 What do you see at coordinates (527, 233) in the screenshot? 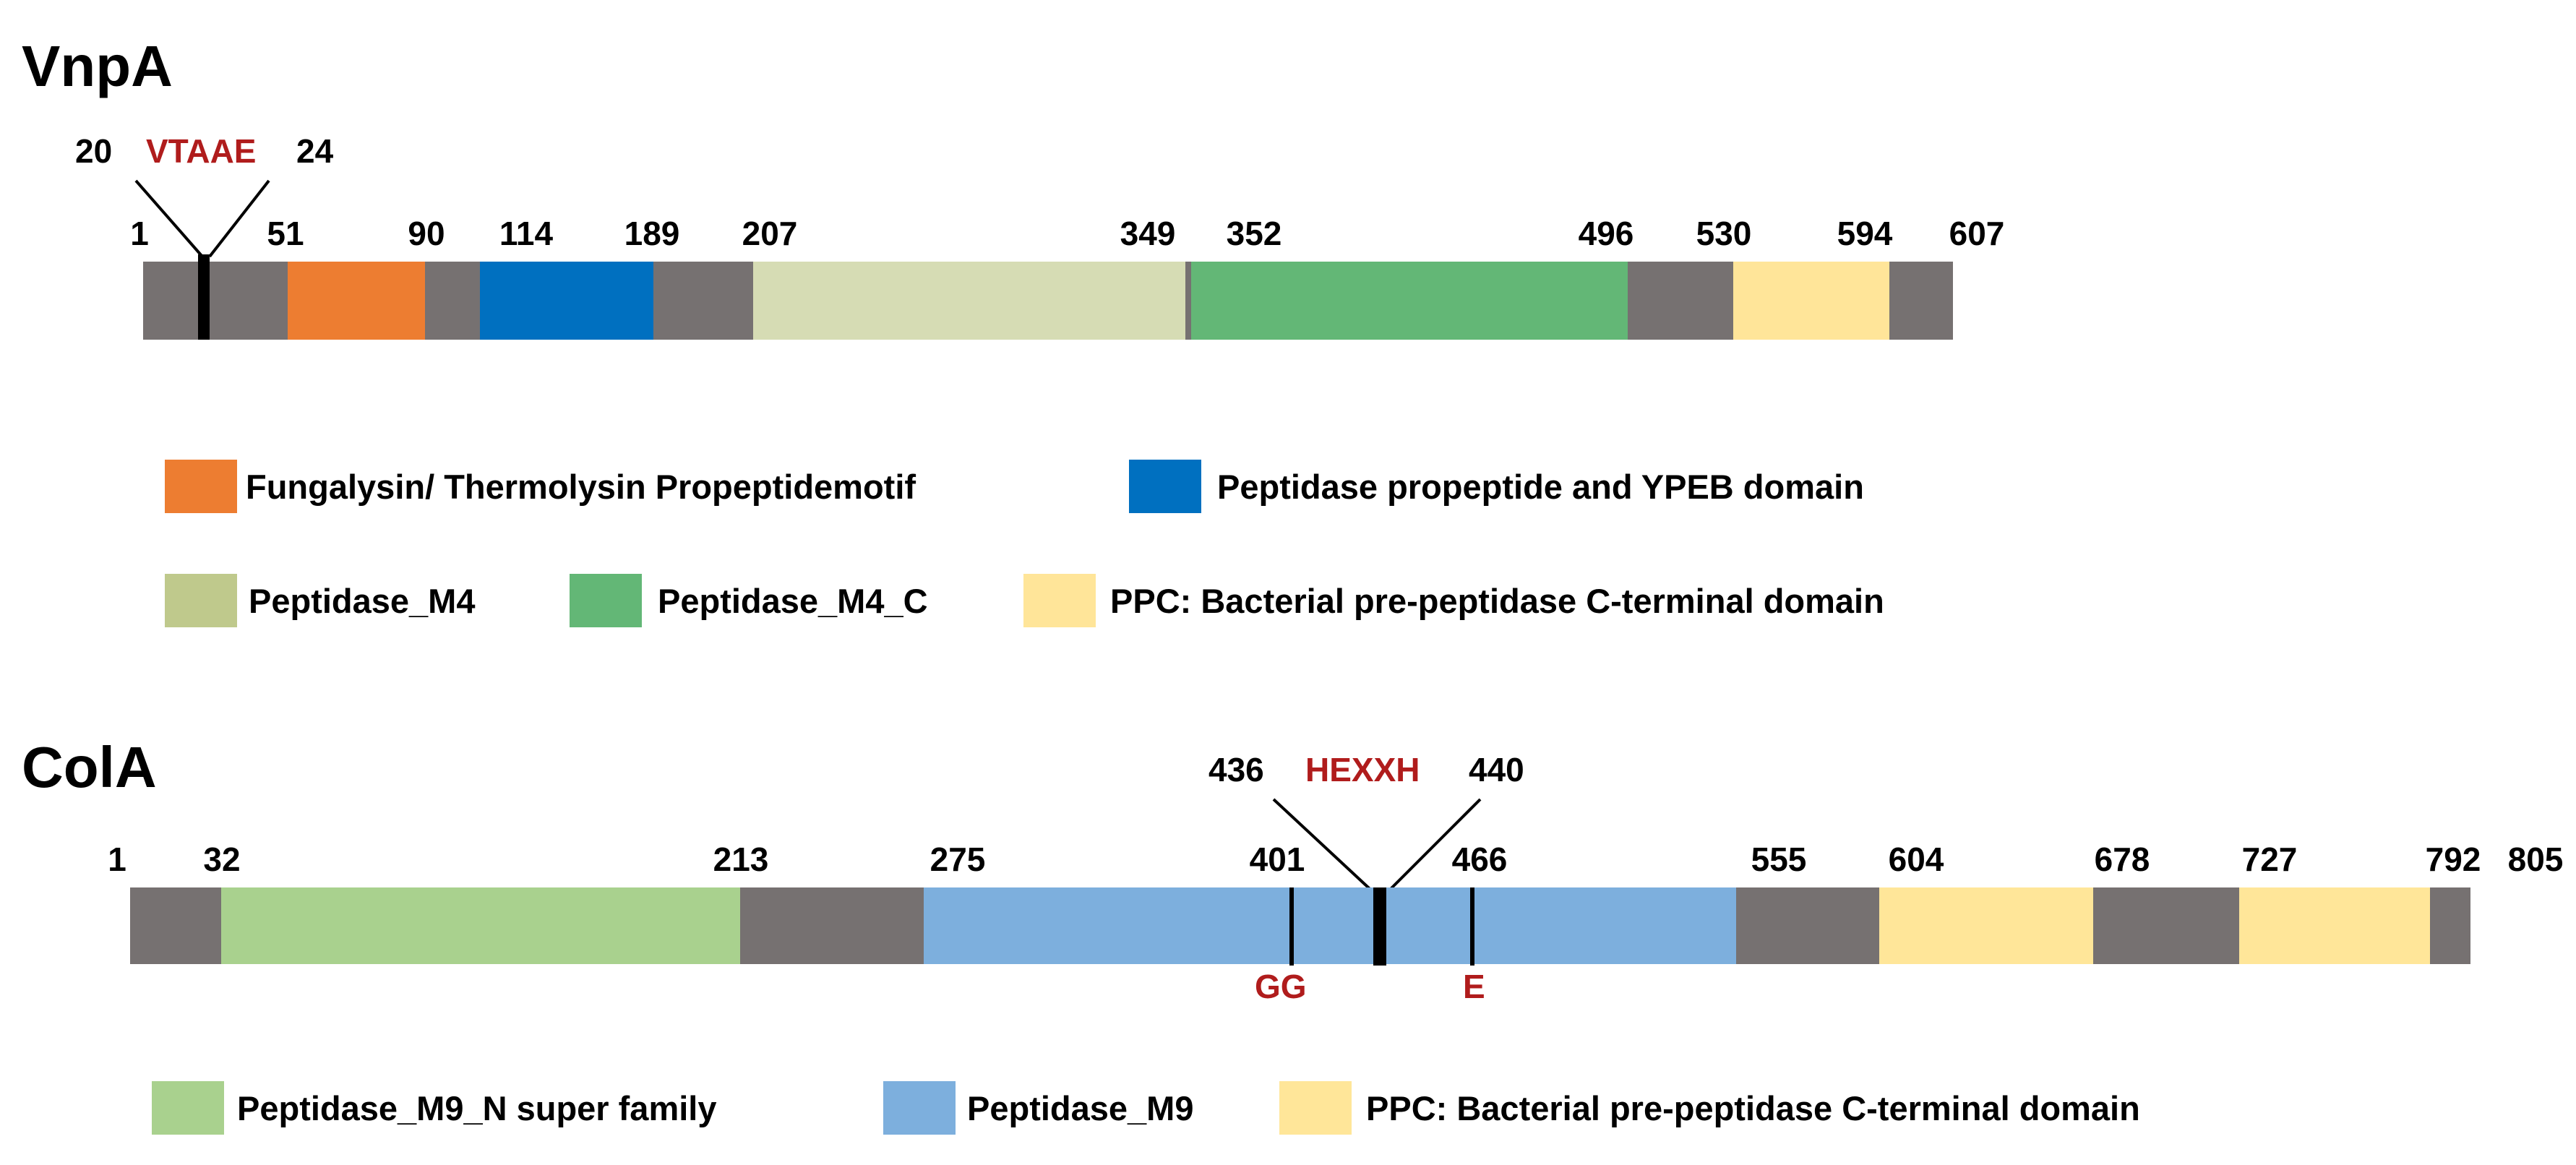
I see `vnpa-pos-114: 114` at bounding box center [527, 233].